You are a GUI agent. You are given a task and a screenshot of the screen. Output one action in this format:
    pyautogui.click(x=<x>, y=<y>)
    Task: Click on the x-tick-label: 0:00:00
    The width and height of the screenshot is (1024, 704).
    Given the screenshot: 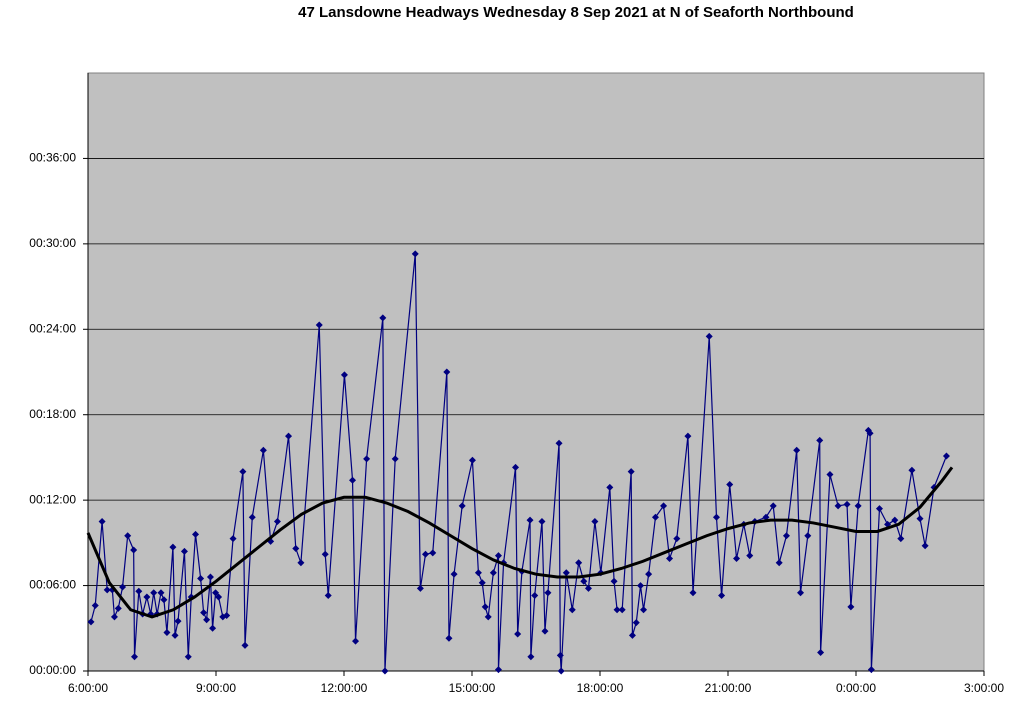 What is the action you would take?
    pyautogui.click(x=856, y=688)
    